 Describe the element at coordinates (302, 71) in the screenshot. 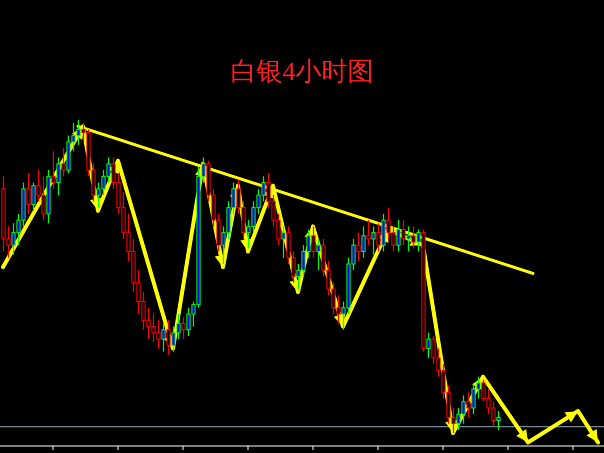

I see `chart-title: 白银4小时图` at that location.